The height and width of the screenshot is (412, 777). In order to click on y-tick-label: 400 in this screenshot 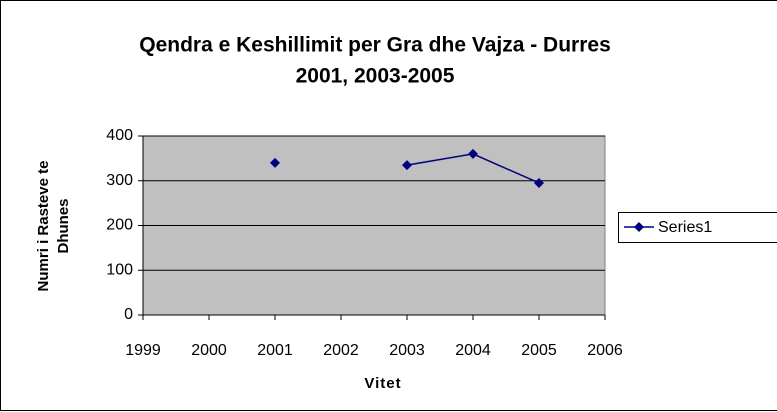, I will do `click(119, 135)`.